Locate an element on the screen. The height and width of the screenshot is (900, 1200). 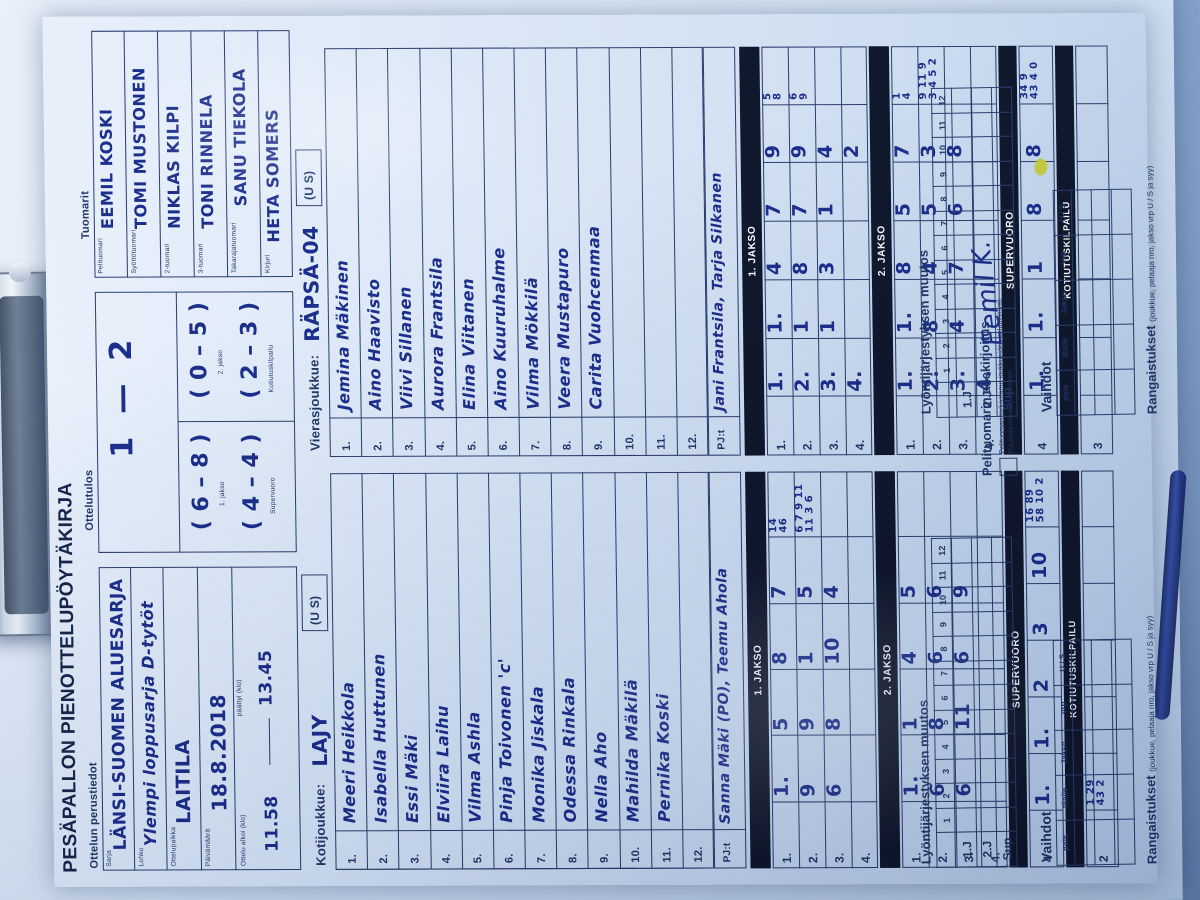
substitutions-table: pois tilalle Jakso vrp U / S is located at coordinates (1094, 752).